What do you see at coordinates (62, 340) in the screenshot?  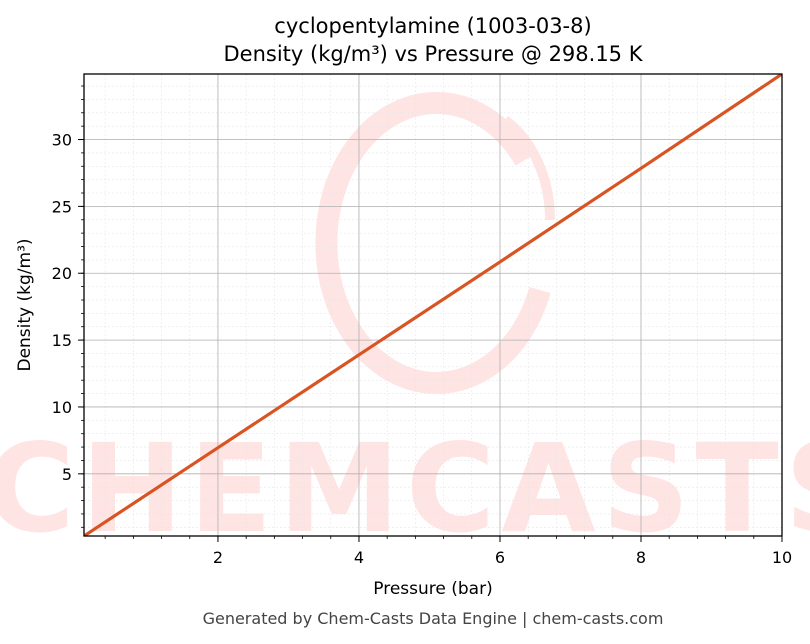 I see `y-tick-label: 15` at bounding box center [62, 340].